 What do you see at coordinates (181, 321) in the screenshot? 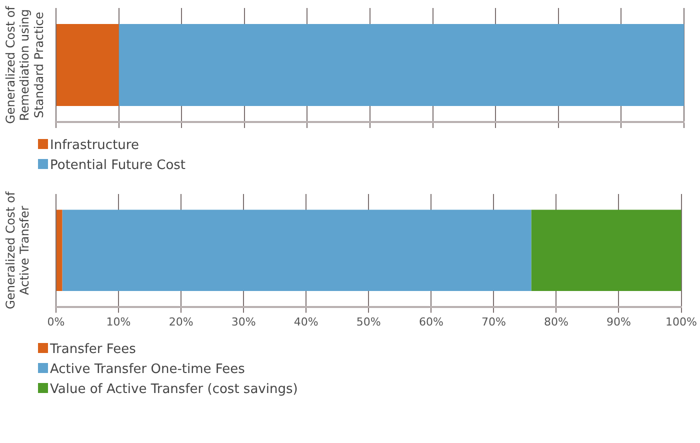
I see `x-tick-label: 20%` at bounding box center [181, 321].